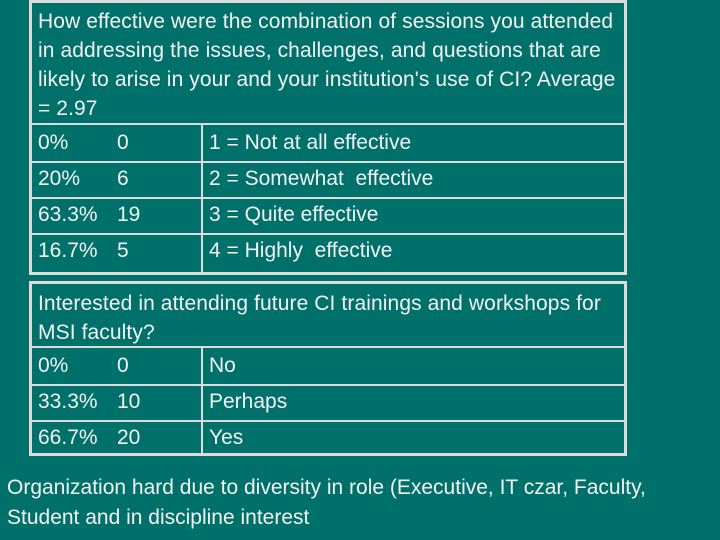 The width and height of the screenshot is (720, 540). Describe the element at coordinates (226, 437) in the screenshot. I see `answer-label-cell: Yes` at that location.